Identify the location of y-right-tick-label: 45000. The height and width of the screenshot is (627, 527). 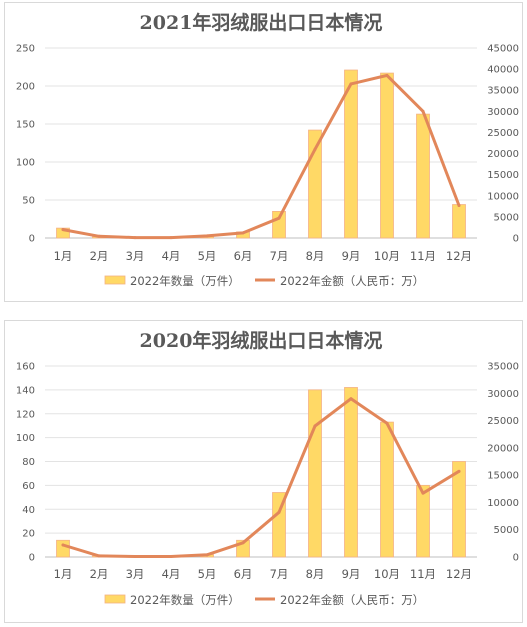
(503, 49).